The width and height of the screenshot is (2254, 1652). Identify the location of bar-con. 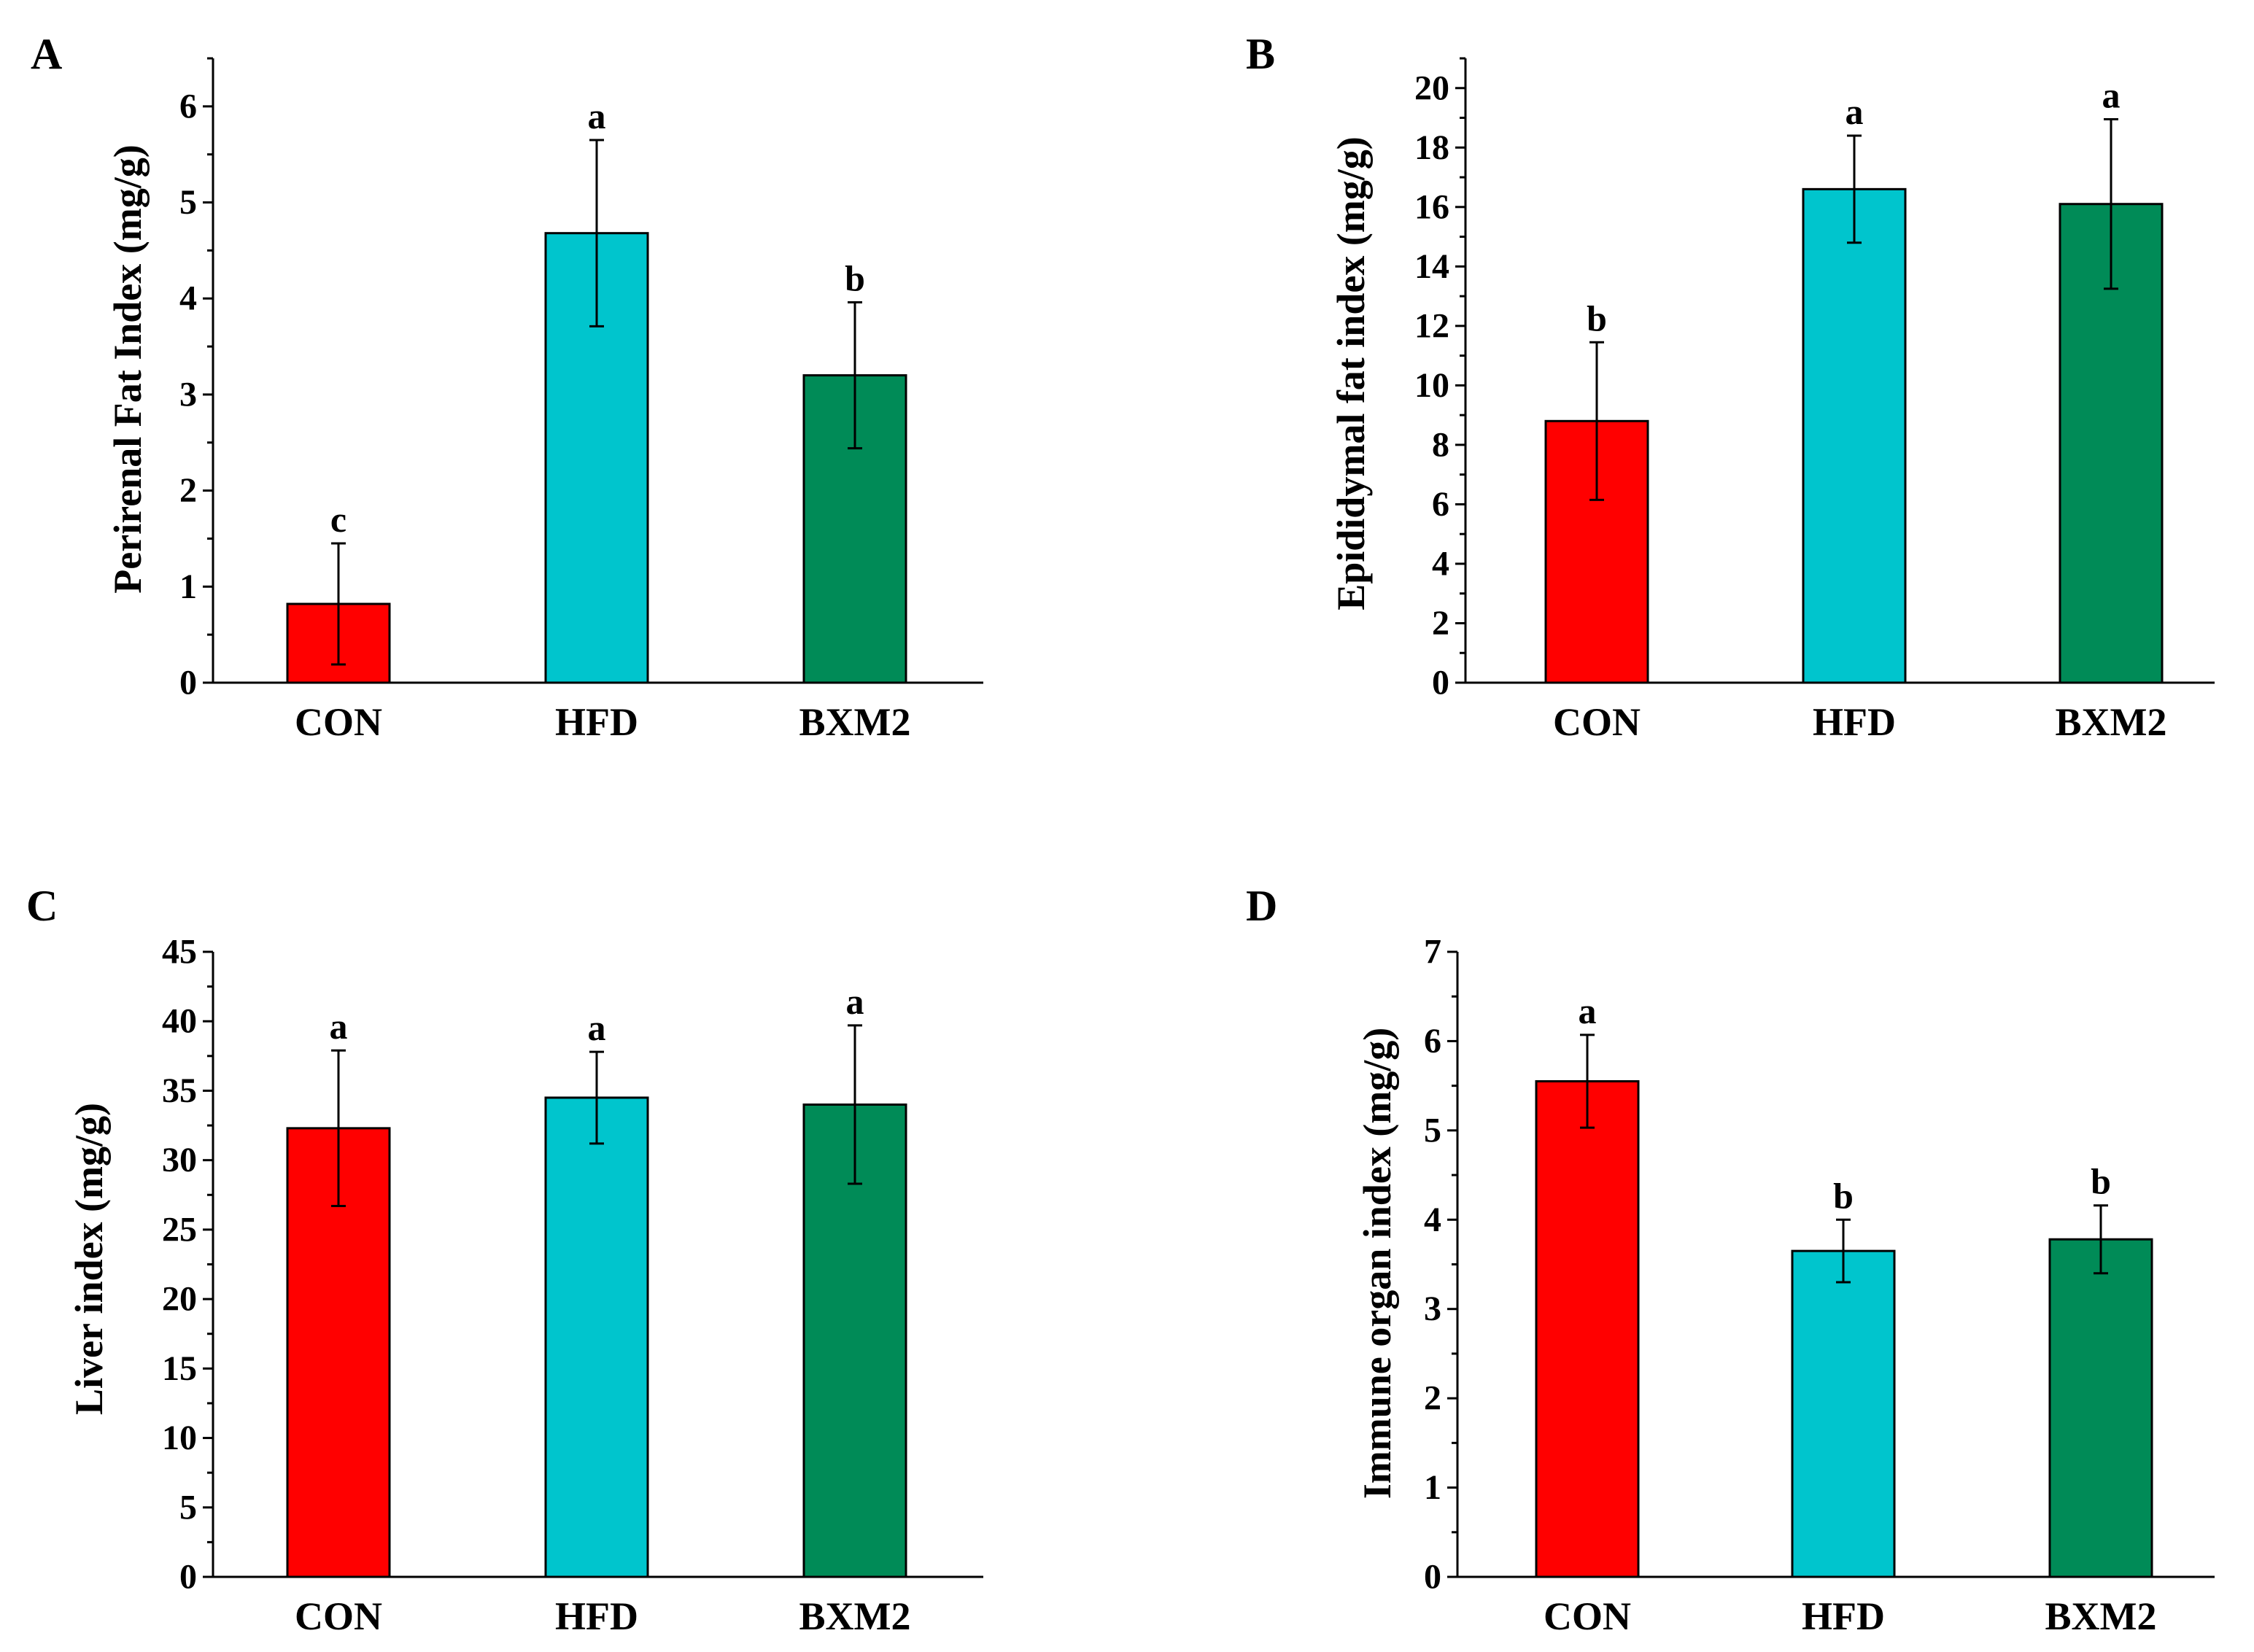
(1587, 1329).